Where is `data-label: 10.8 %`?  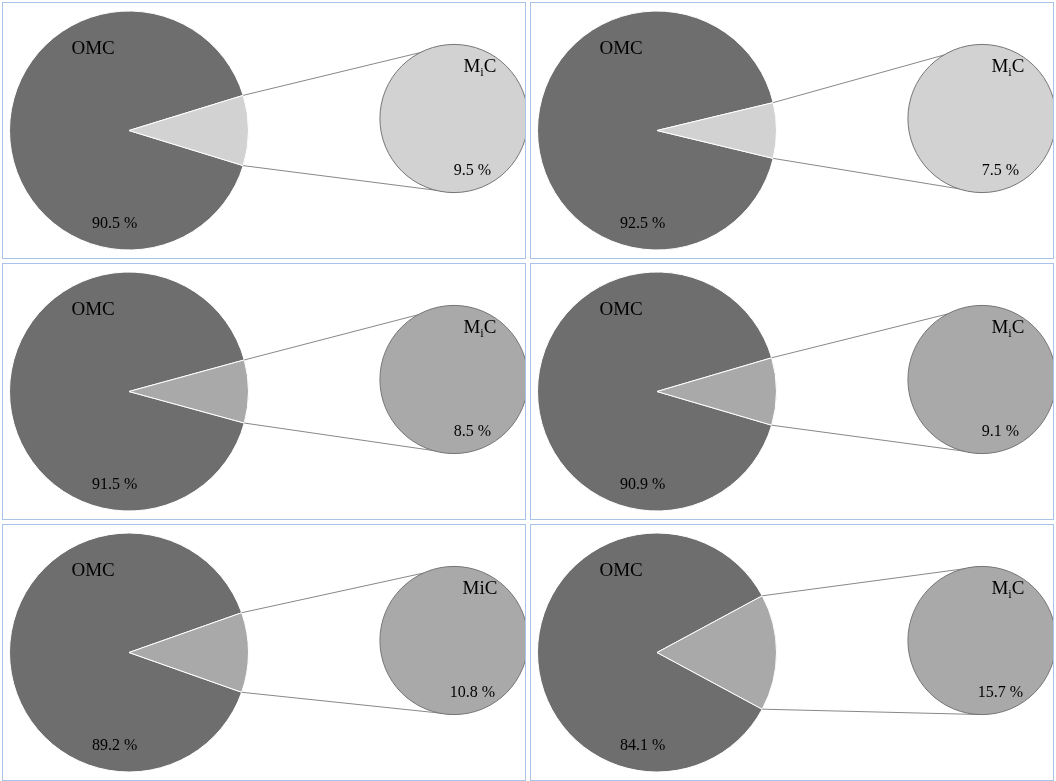
data-label: 10.8 % is located at coordinates (472, 691).